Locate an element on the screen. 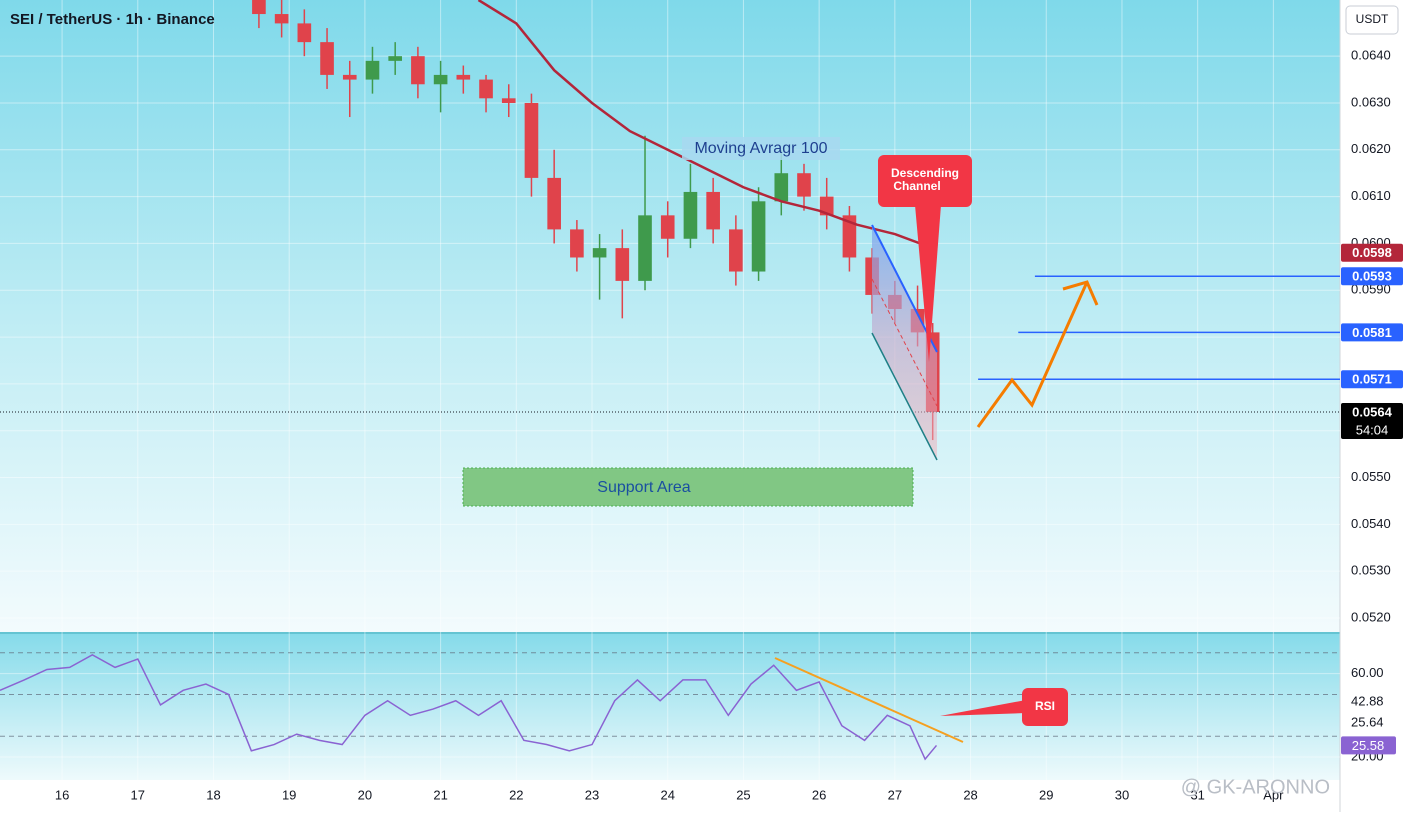  y-tick-label: 0.0610 is located at coordinates (1371, 195).